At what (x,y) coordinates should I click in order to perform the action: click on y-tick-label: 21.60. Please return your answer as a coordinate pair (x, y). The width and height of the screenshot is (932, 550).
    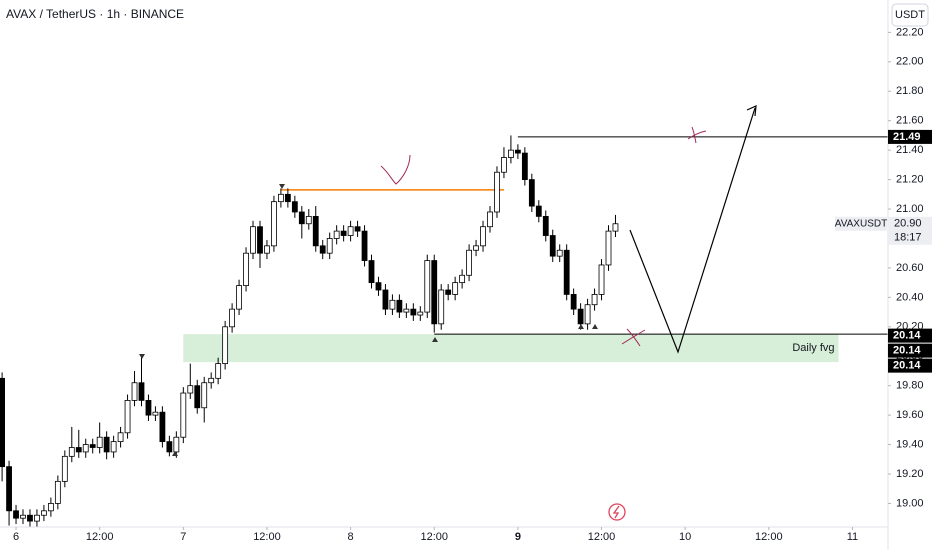
    Looking at the image, I should click on (910, 121).